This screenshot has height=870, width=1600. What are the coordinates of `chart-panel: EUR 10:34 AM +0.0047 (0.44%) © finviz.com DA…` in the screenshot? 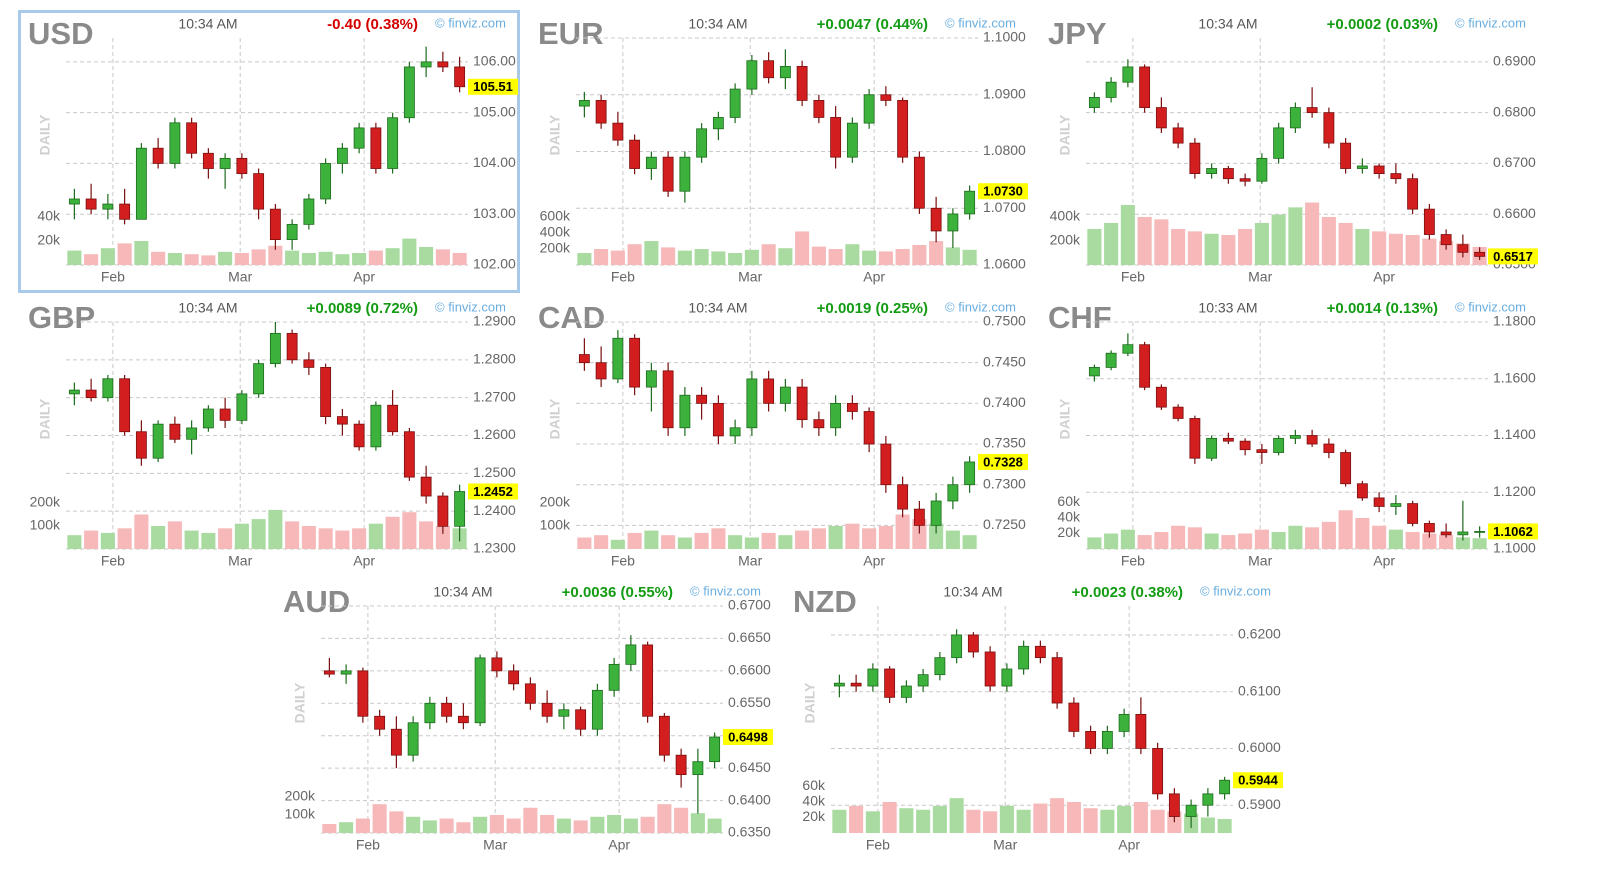 It's located at (783, 150).